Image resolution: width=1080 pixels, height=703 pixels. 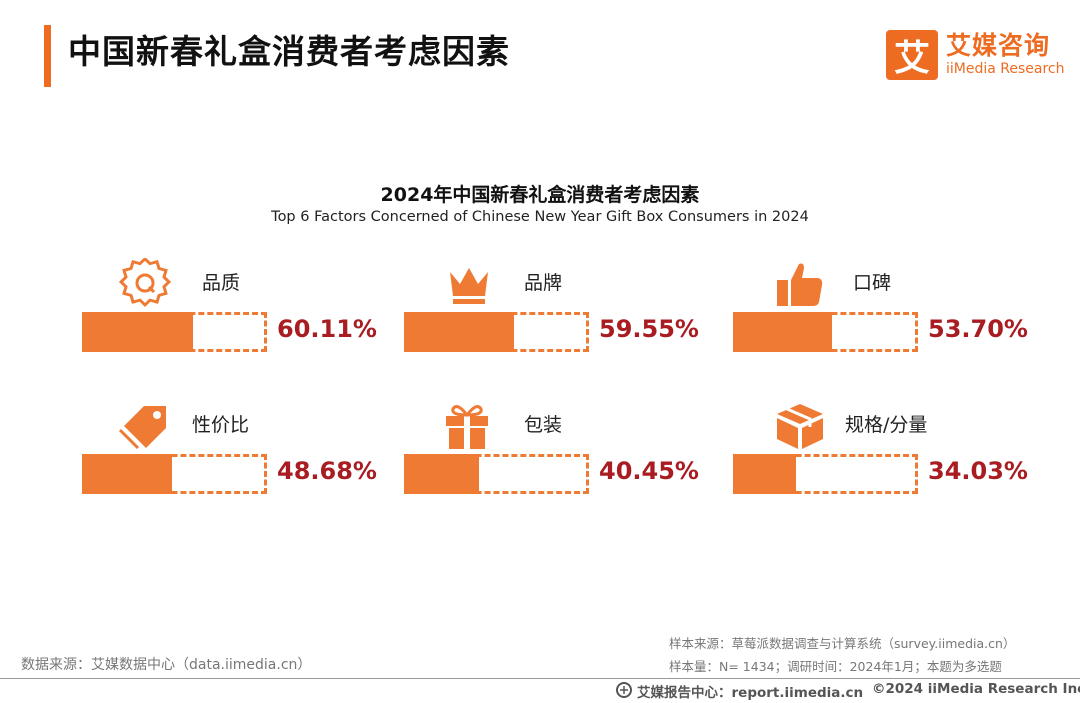 I want to click on factor-label: 包装, so click(x=543, y=425).